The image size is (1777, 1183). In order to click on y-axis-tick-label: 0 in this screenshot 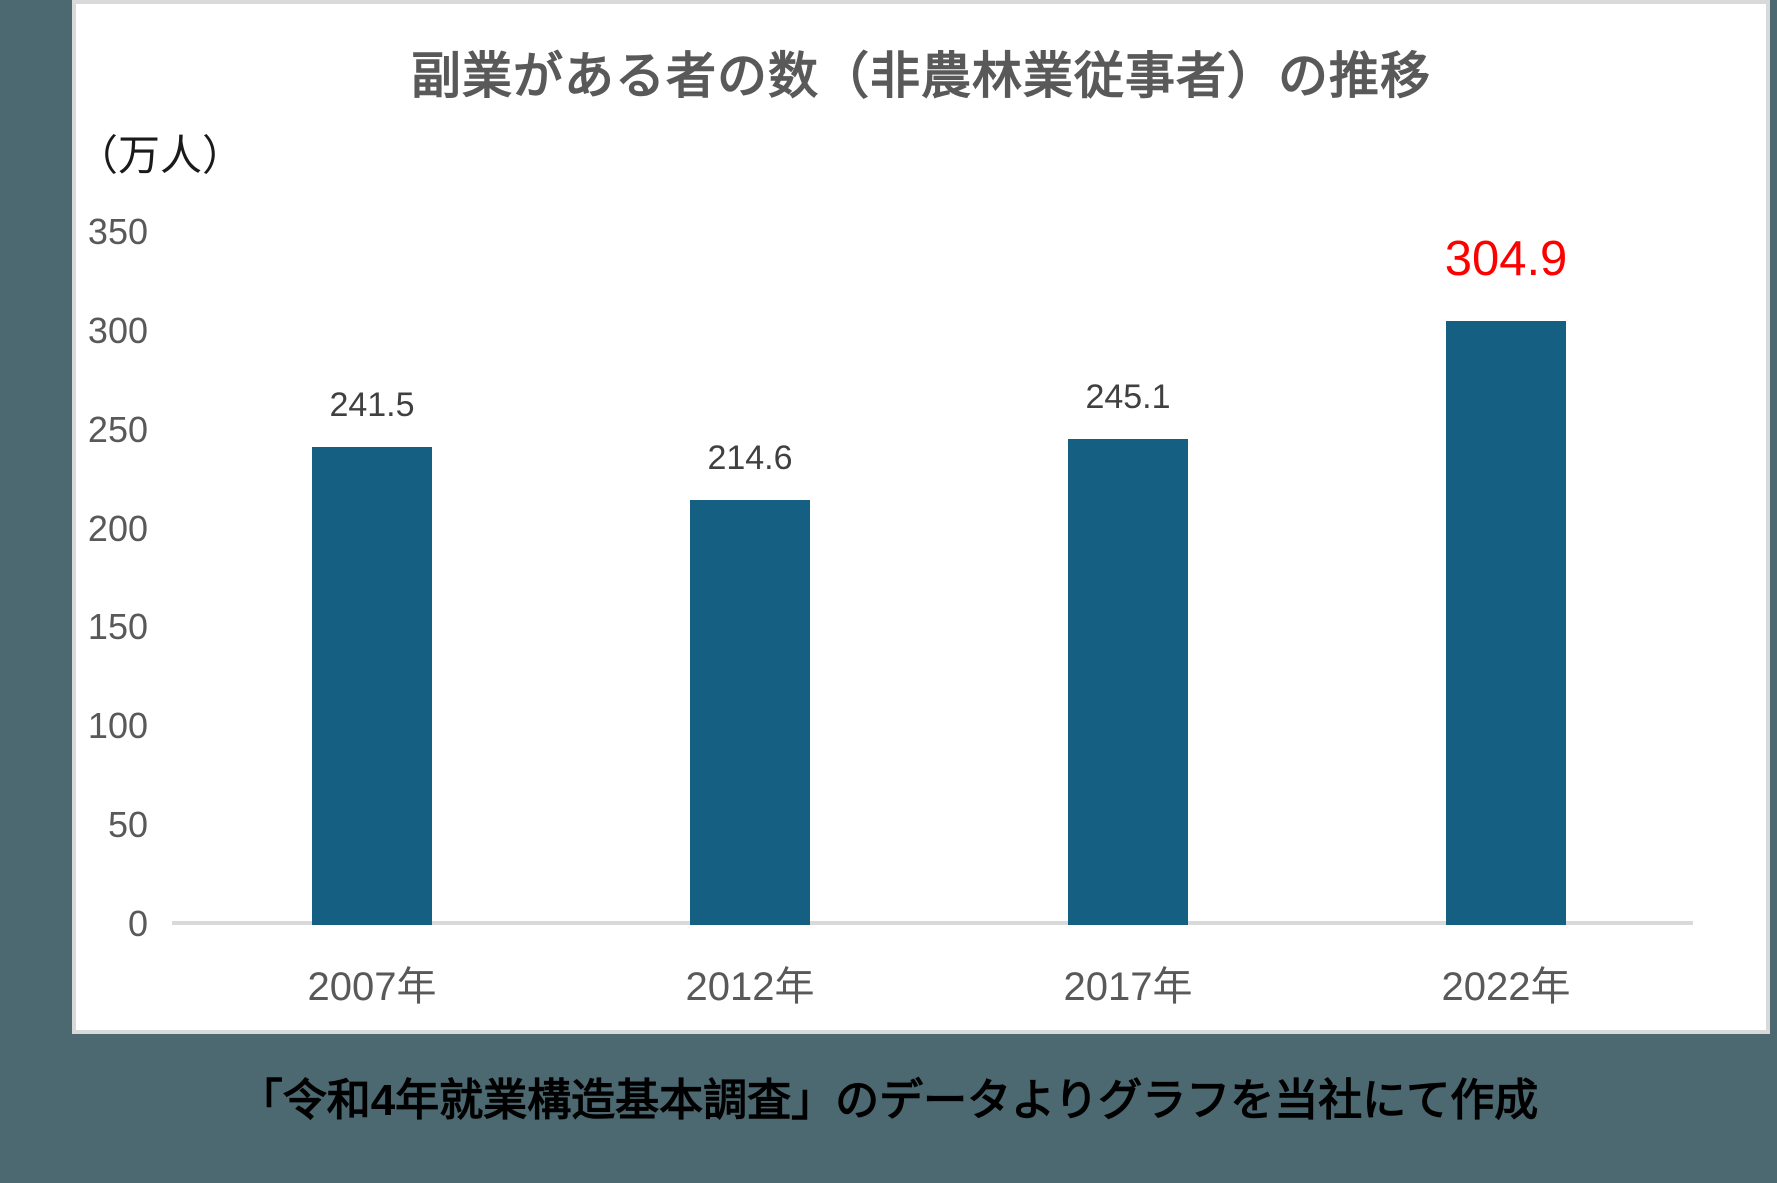, I will do `click(137, 923)`.